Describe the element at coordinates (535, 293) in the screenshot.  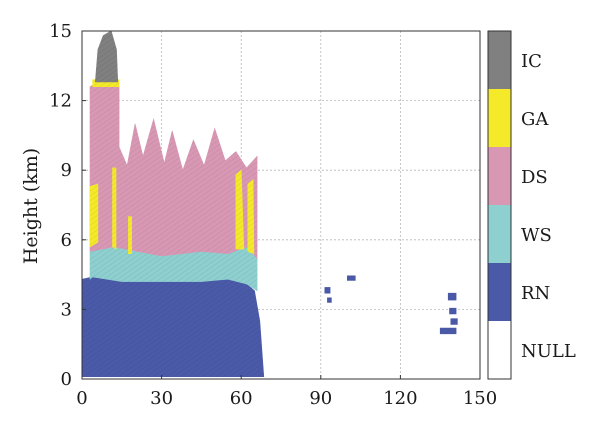
I see `colorbar-label: RN` at that location.